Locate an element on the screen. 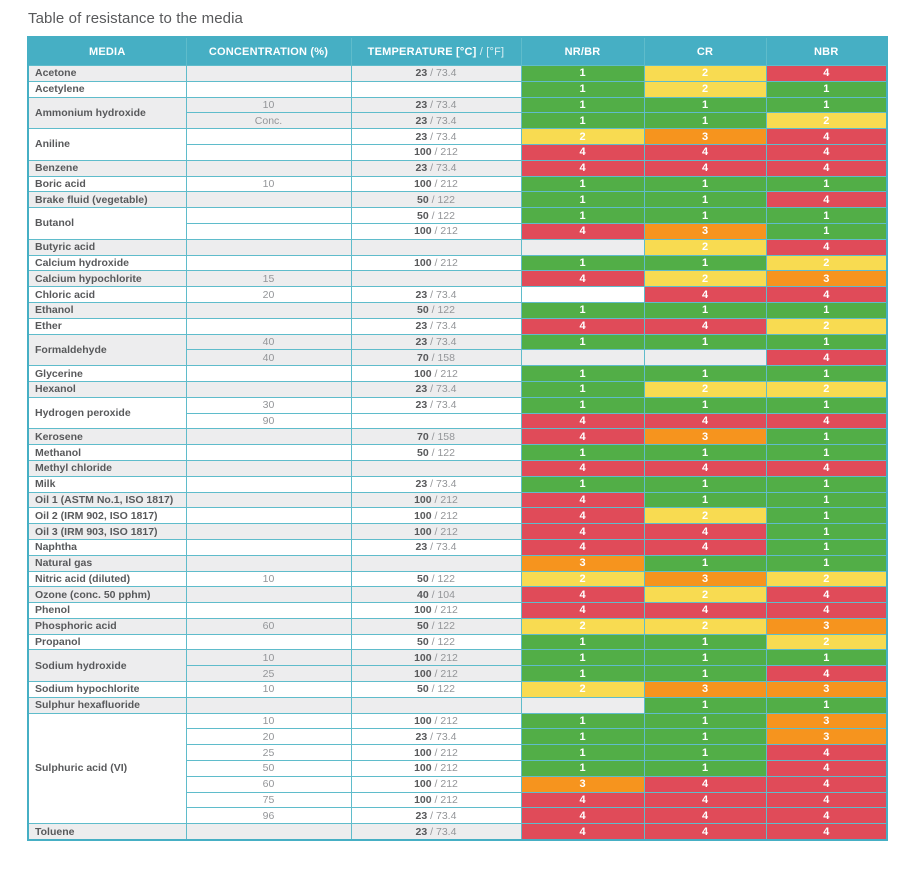 The image size is (914, 870). table-row: Butyric acid 2 4 is located at coordinates (457, 247).